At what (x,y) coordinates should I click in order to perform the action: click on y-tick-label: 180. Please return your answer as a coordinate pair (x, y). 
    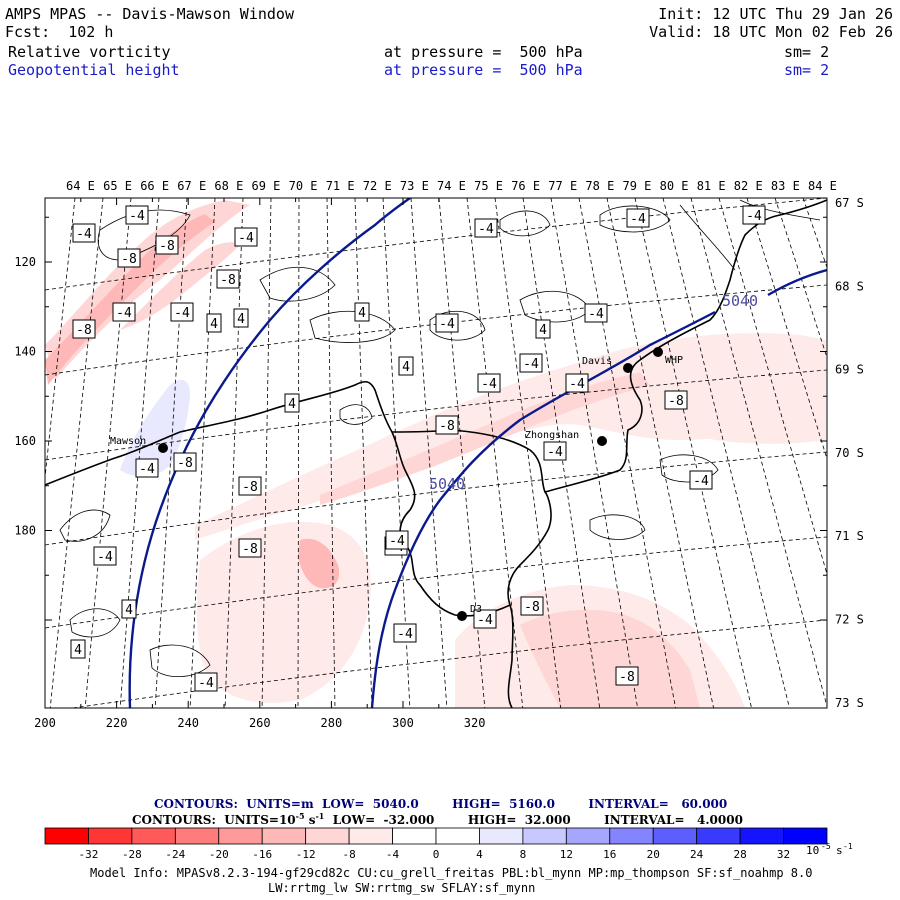
    Looking at the image, I should click on (25, 531).